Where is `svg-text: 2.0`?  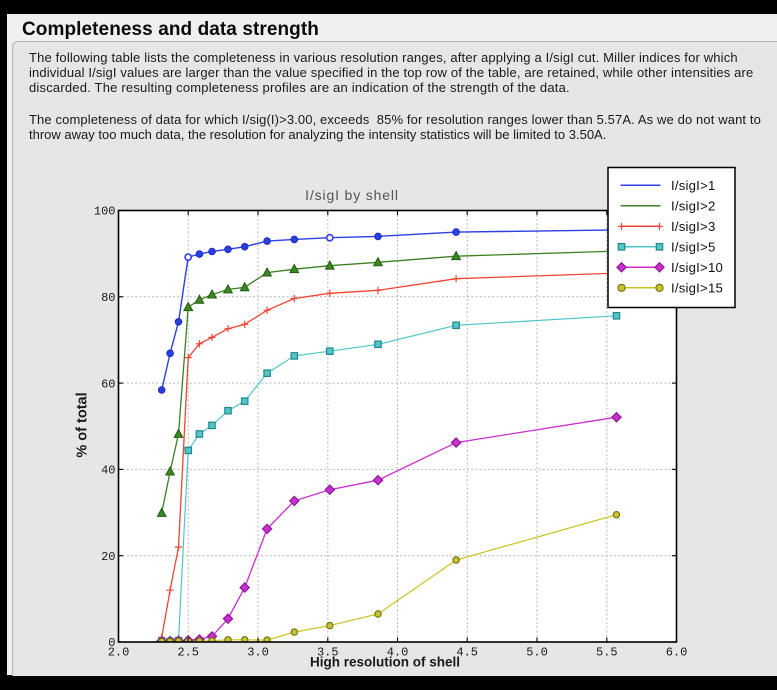 svg-text: 2.0 is located at coordinates (119, 653).